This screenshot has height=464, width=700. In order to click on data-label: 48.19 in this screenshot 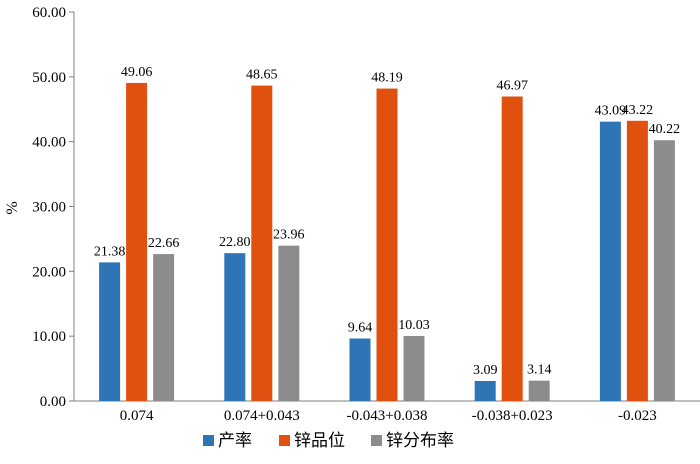, I will do `click(387, 78)`.